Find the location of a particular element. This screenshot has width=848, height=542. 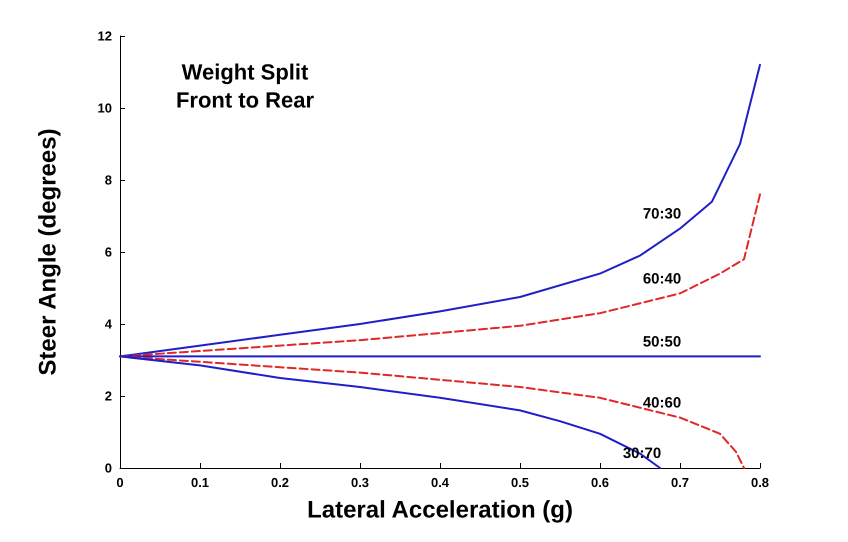

text: Weight Split Front to Rear is located at coordinates (245, 86).